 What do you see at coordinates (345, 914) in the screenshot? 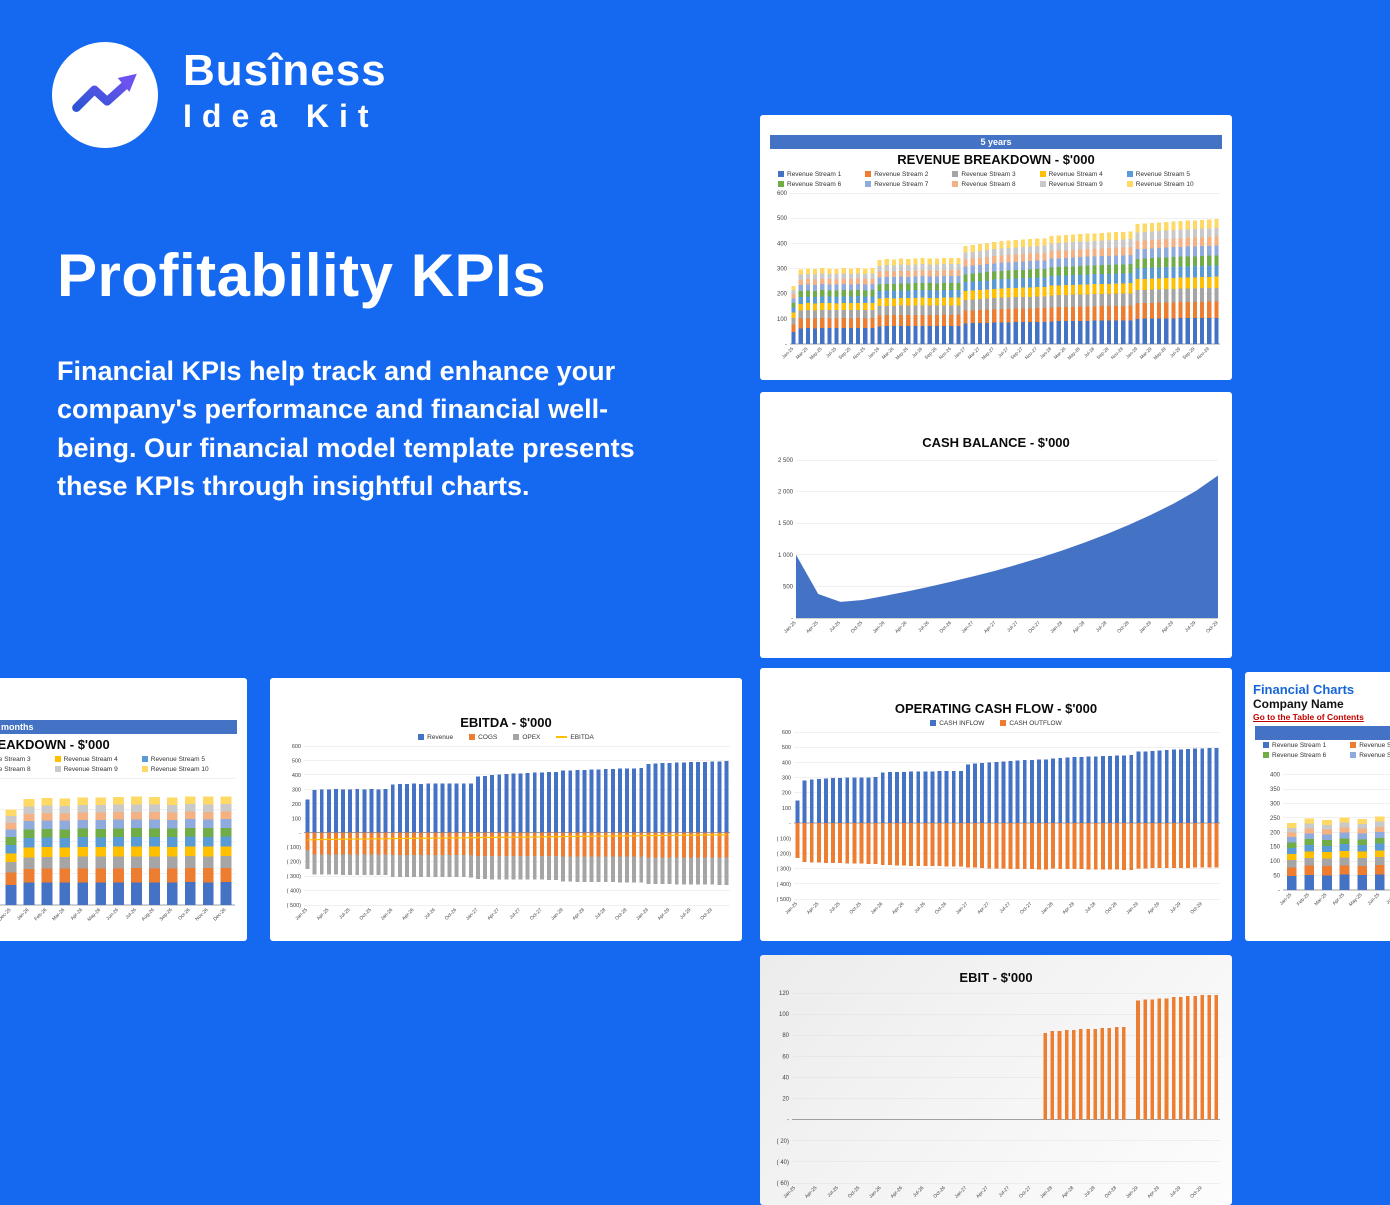
I see `svg-text: Jul-25` at bounding box center [345, 914].